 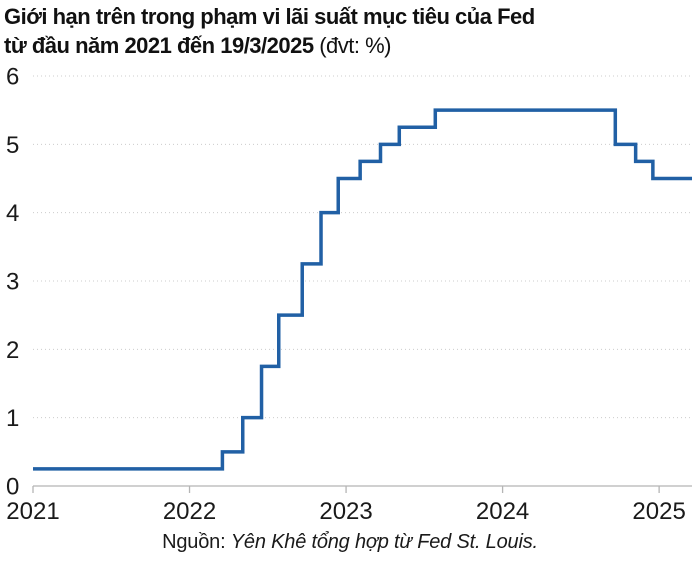 What do you see at coordinates (658, 511) in the screenshot?
I see `x-tick-label: 2025` at bounding box center [658, 511].